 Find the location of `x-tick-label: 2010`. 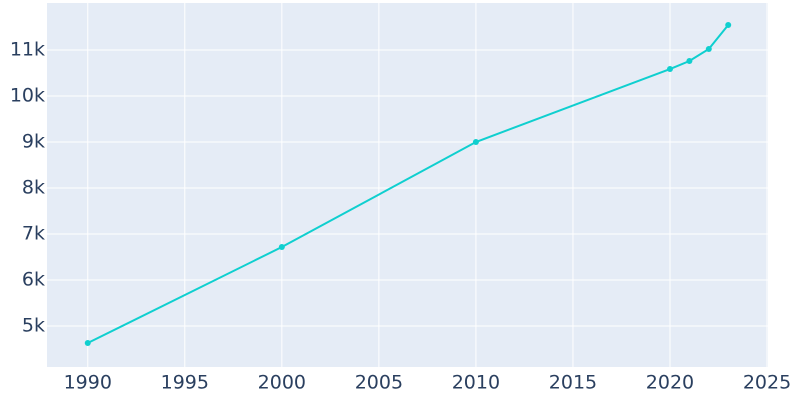

x-tick-label: 2010 is located at coordinates (476, 383).